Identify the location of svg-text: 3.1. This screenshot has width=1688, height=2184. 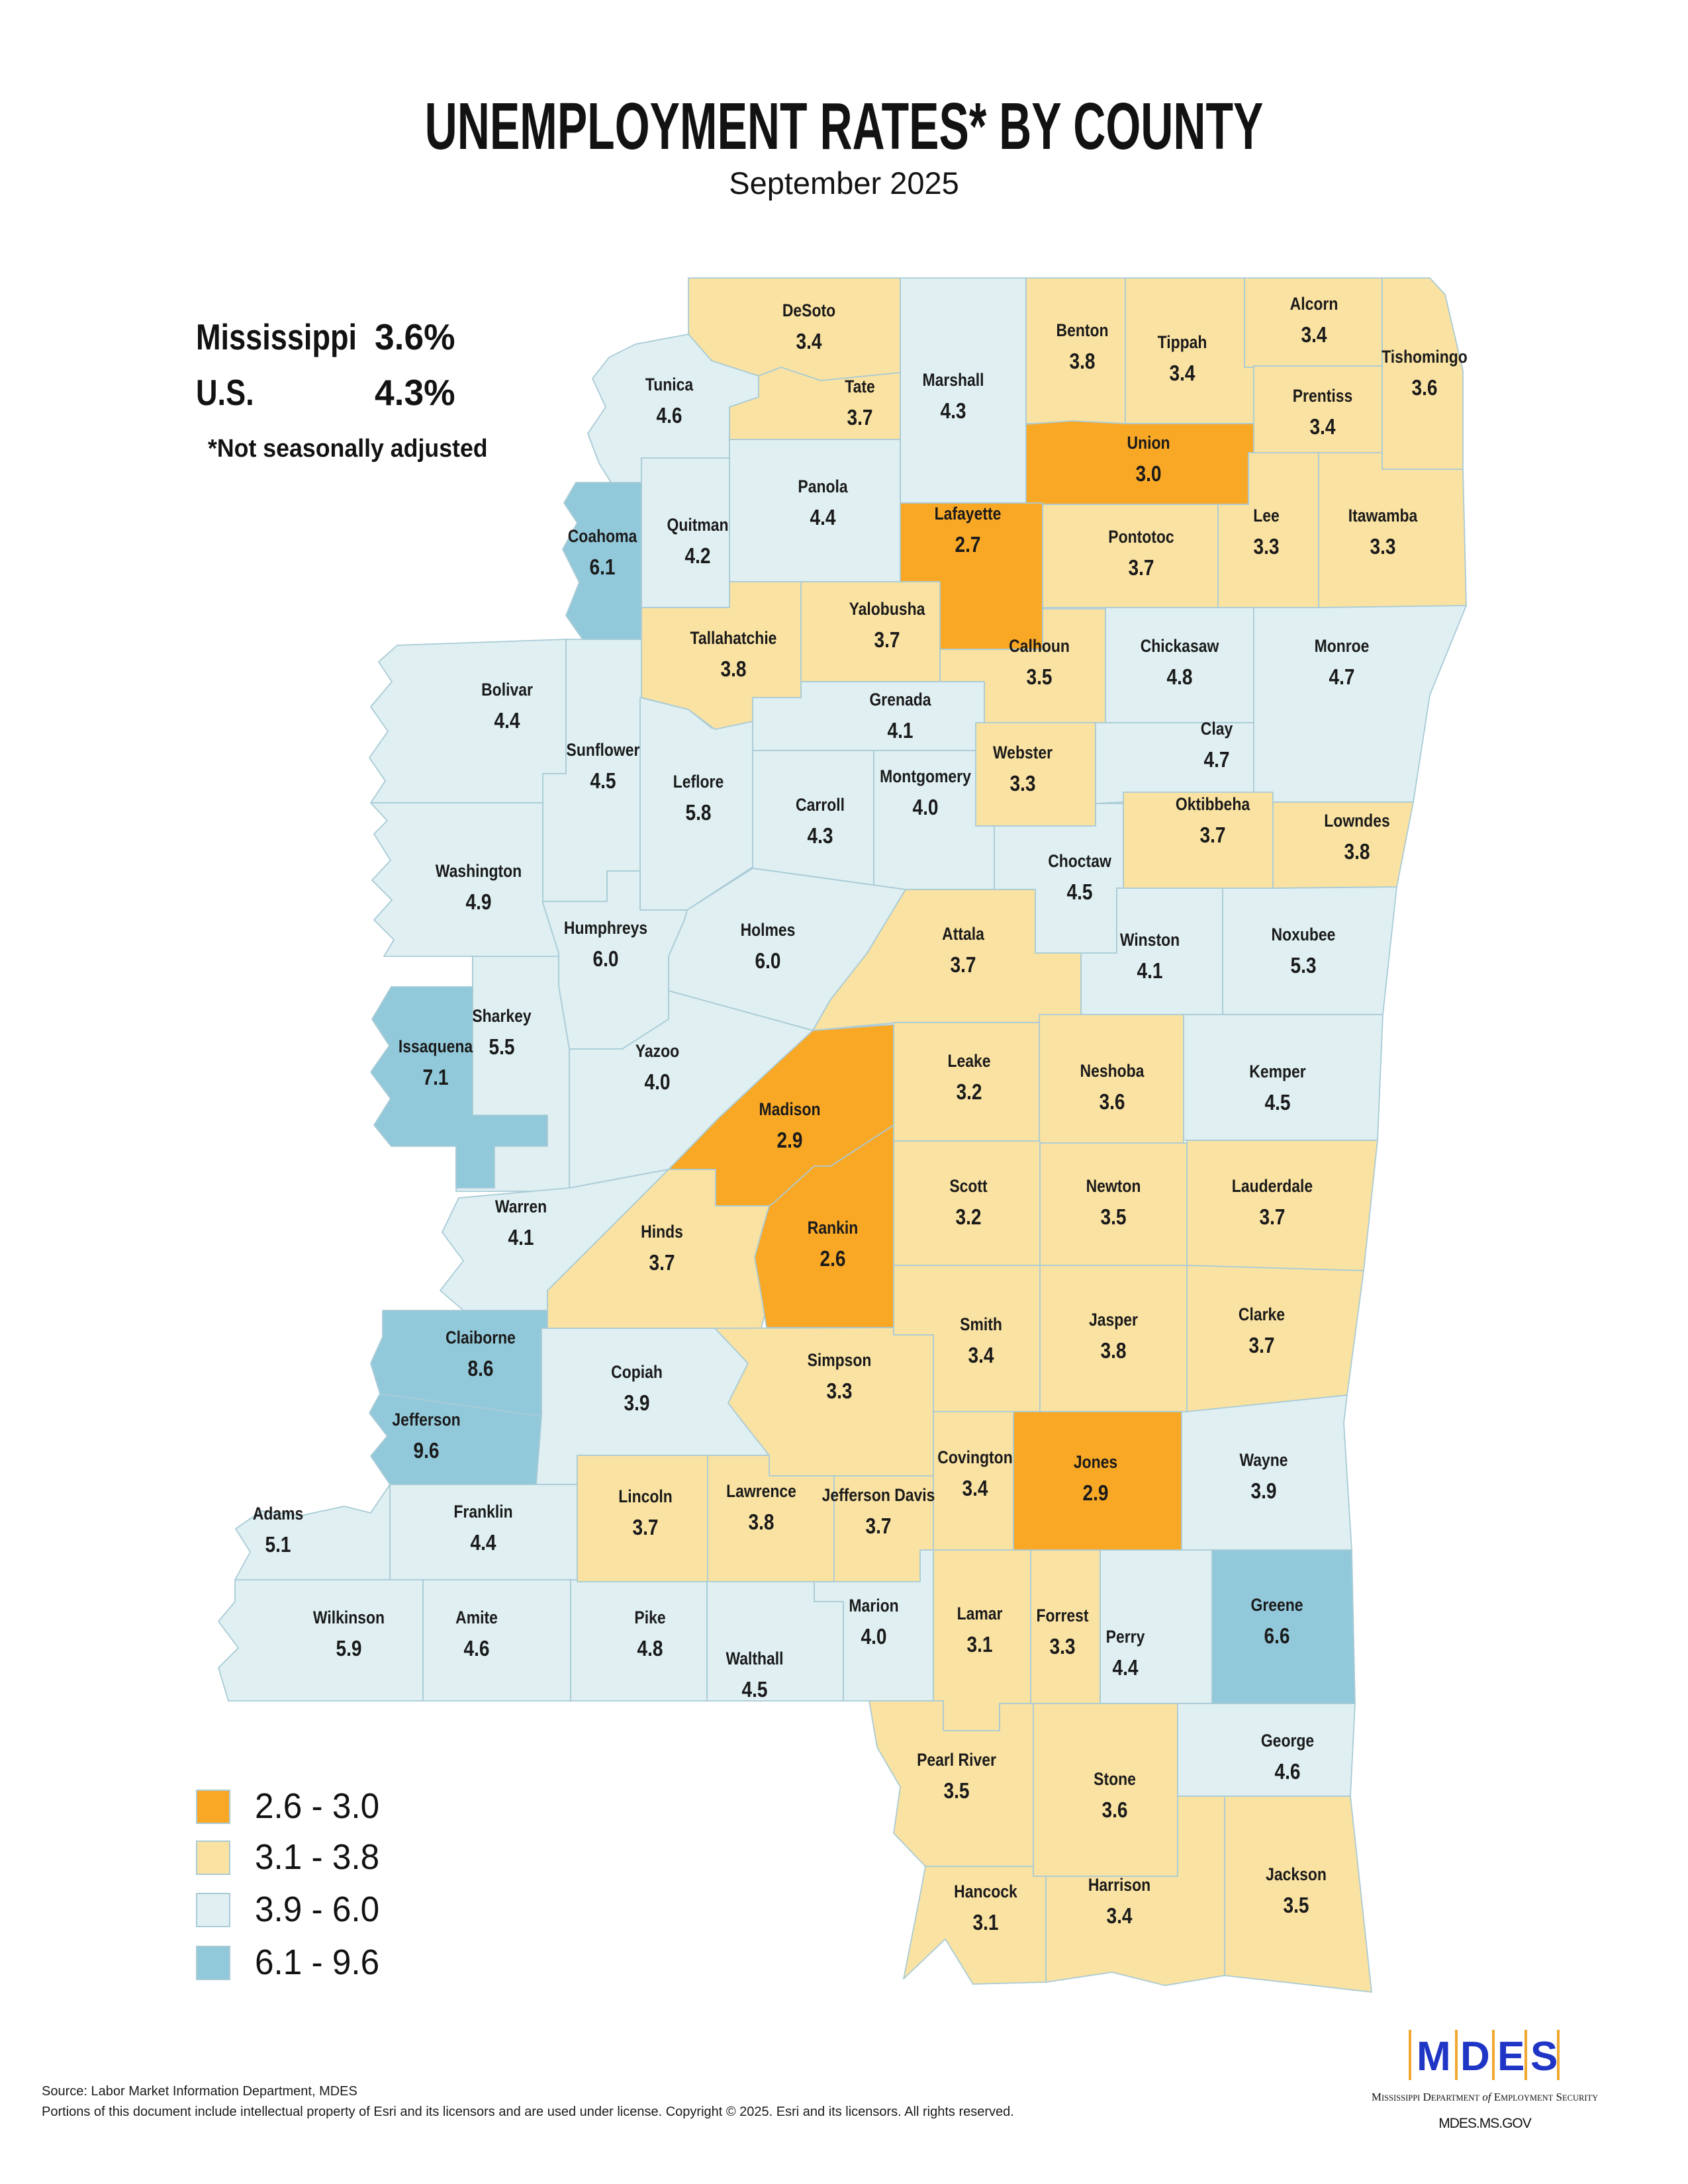
(986, 1923).